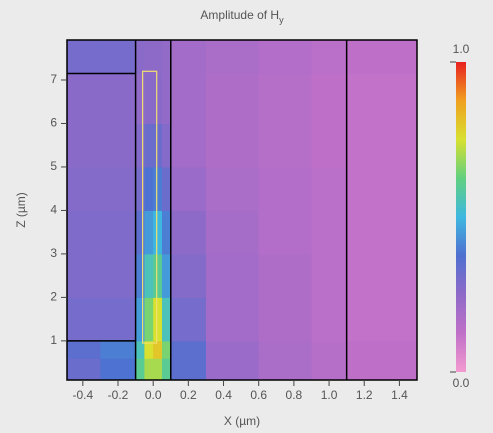 This screenshot has height=433, width=493. I want to click on x-tick-label: -0.2, so click(118, 395).